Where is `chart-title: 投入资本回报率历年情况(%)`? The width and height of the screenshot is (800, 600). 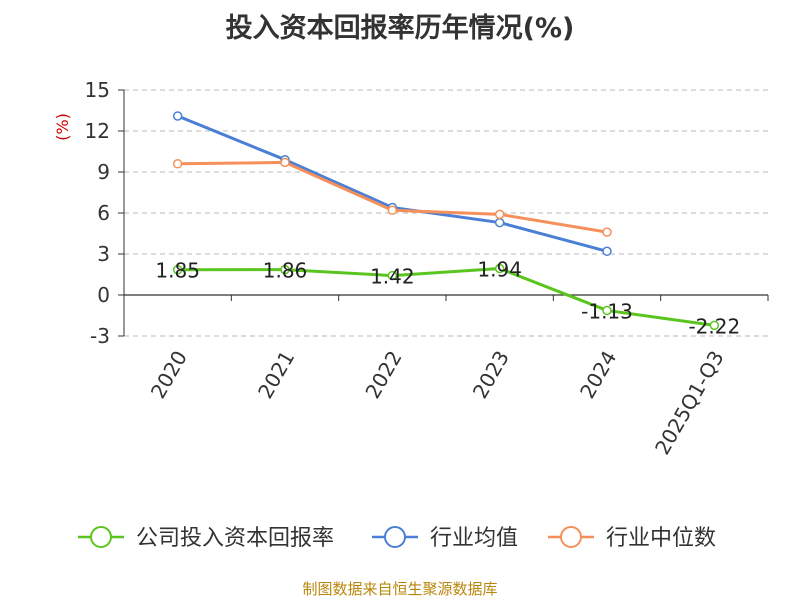
chart-title: 投入资本回报率历年情况(%) is located at coordinates (400, 28).